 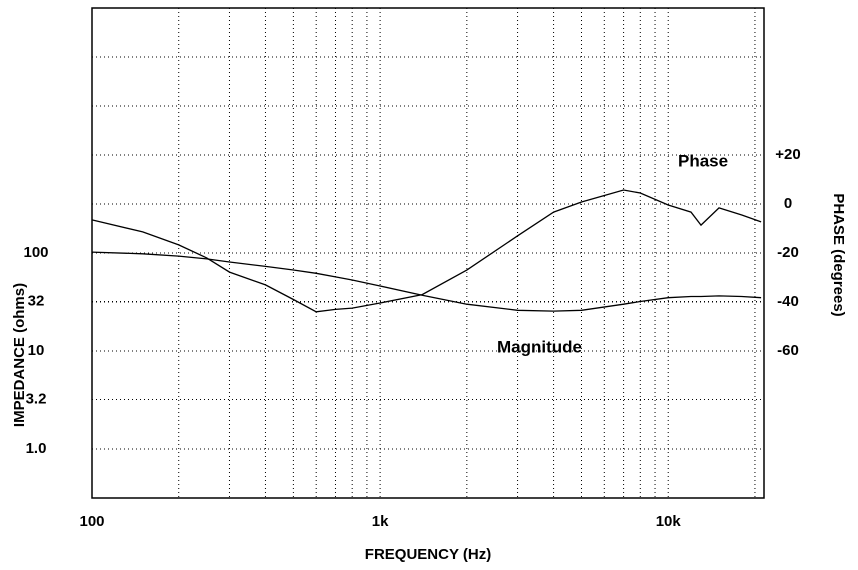 I want to click on y2-tick-label: -20, so click(x=788, y=252).